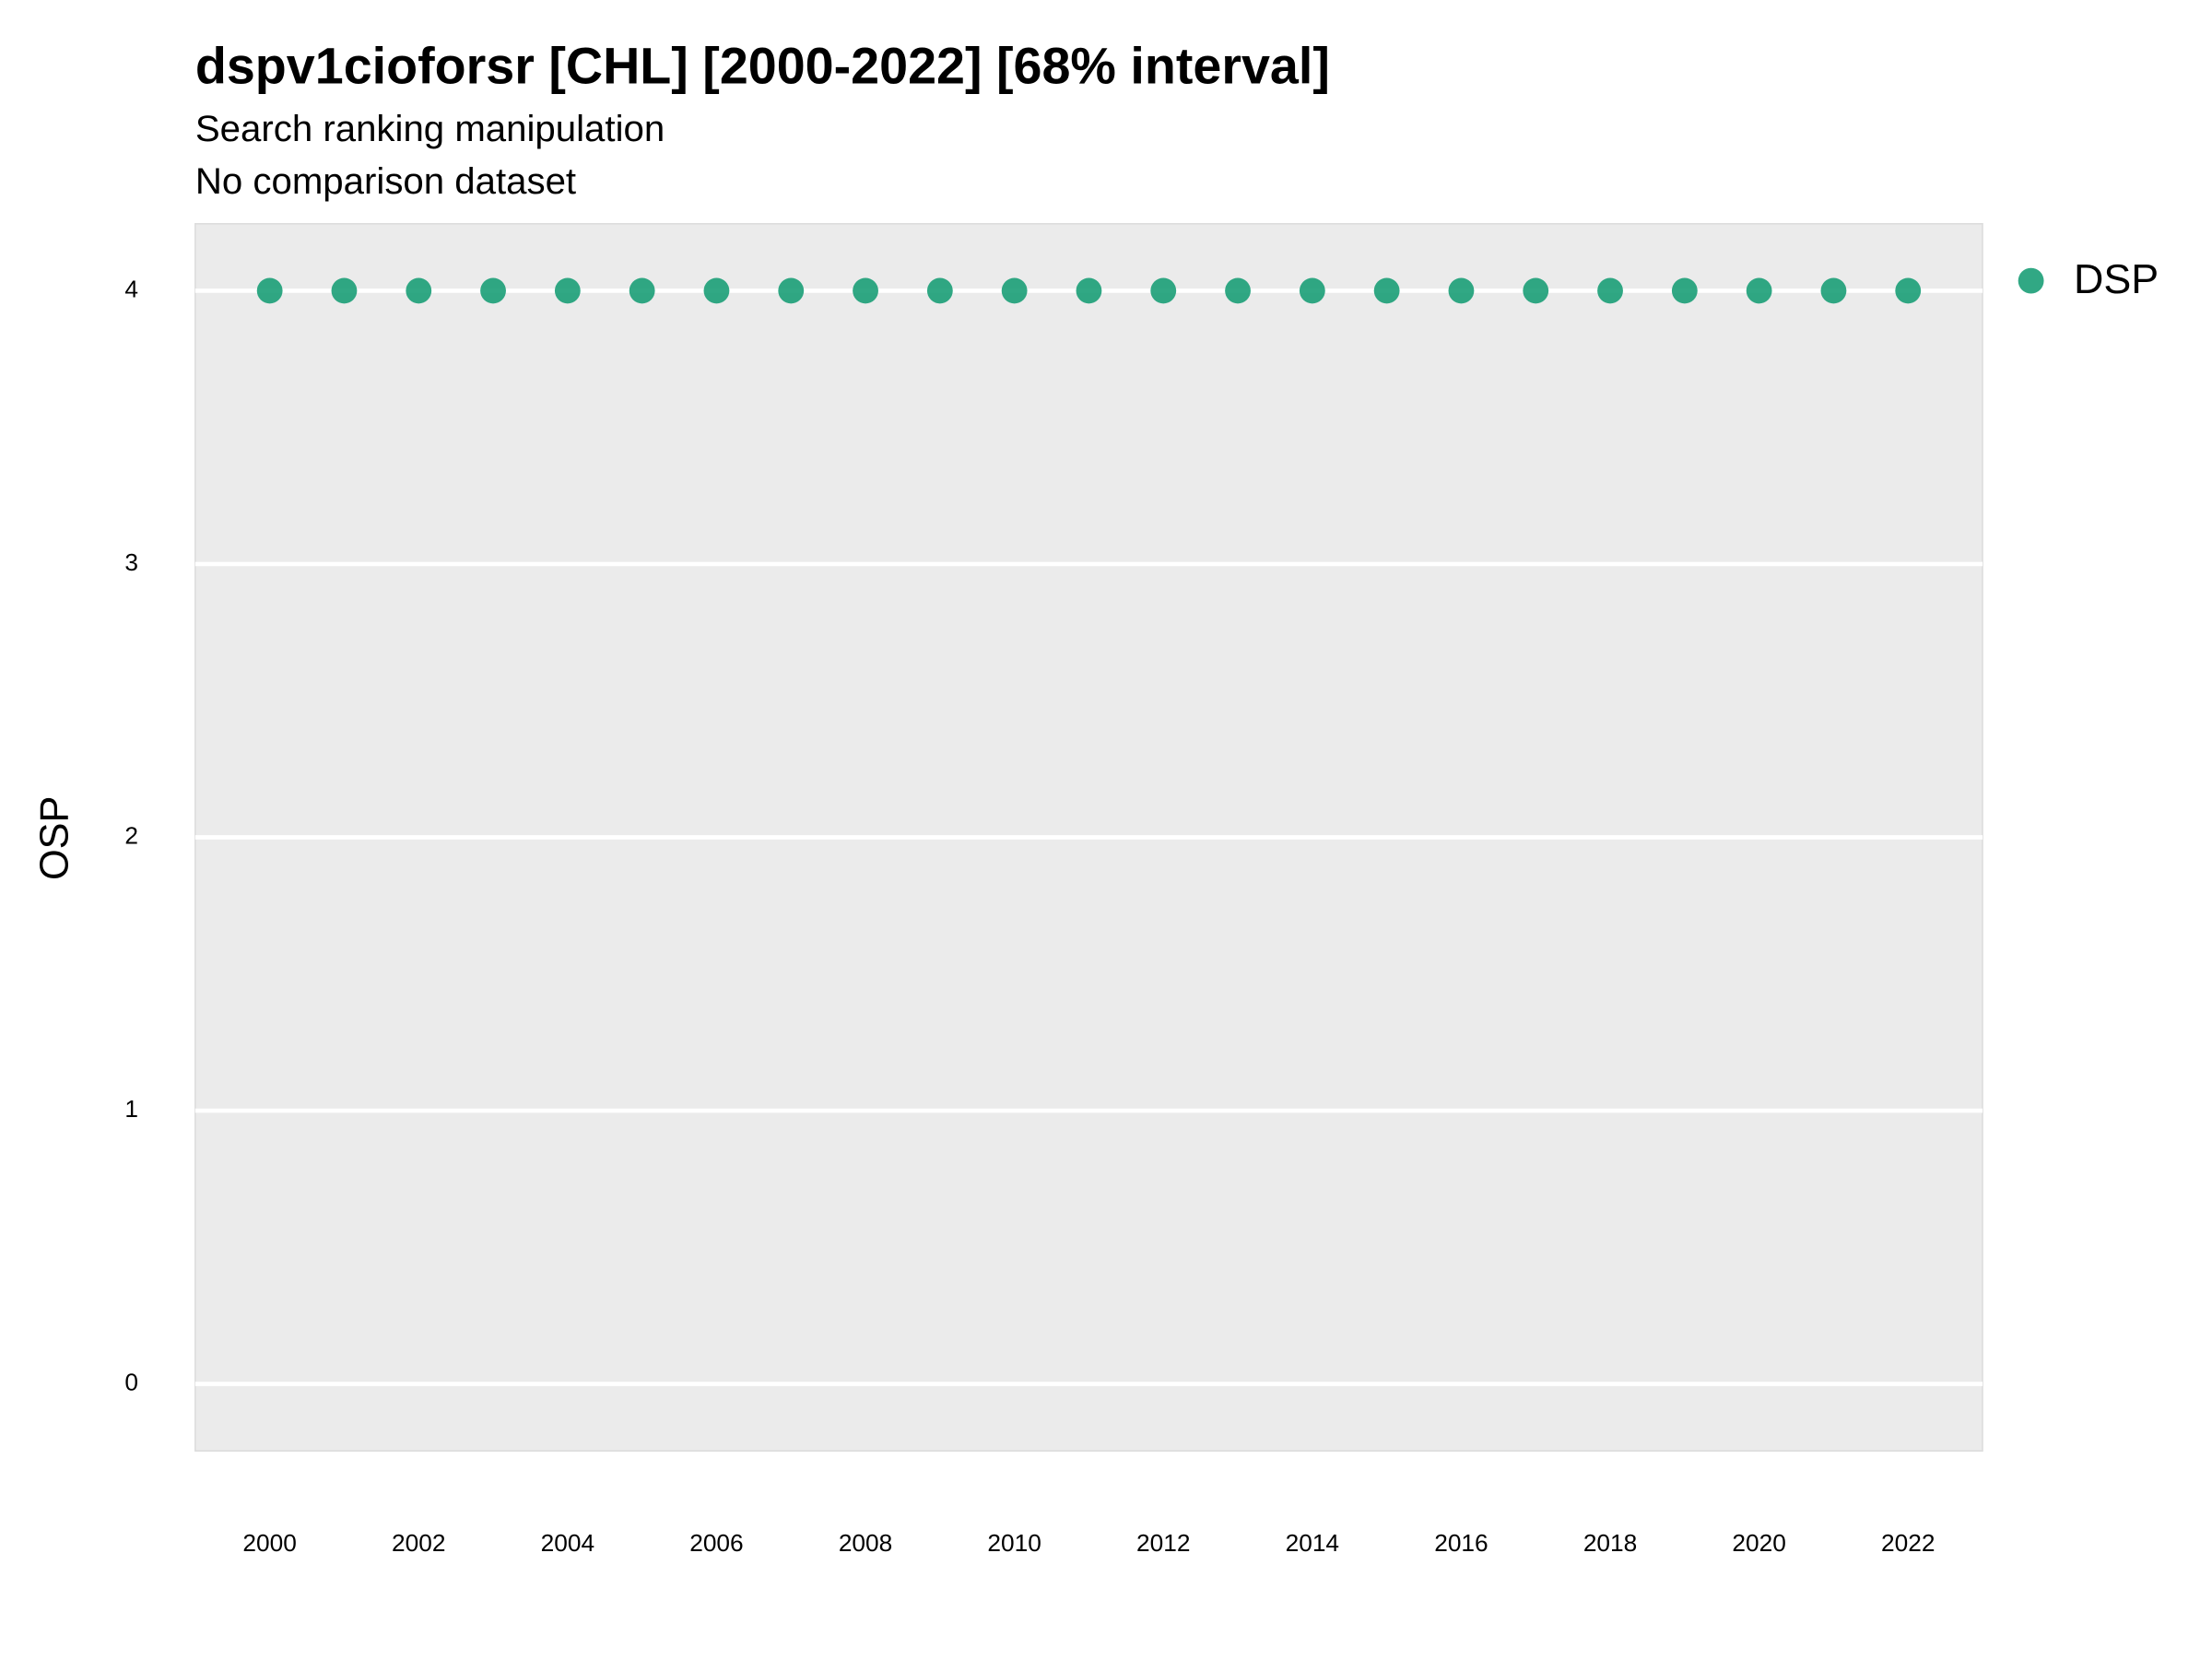  Describe the element at coordinates (1758, 1543) in the screenshot. I see `x-tick-label: 2020` at that location.